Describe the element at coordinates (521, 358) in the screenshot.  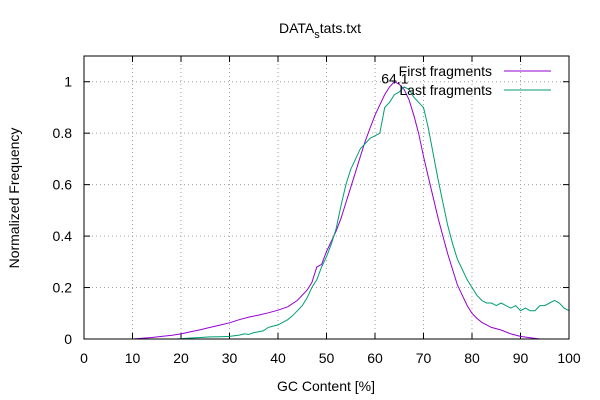
I see `x-tick-label: 90` at that location.